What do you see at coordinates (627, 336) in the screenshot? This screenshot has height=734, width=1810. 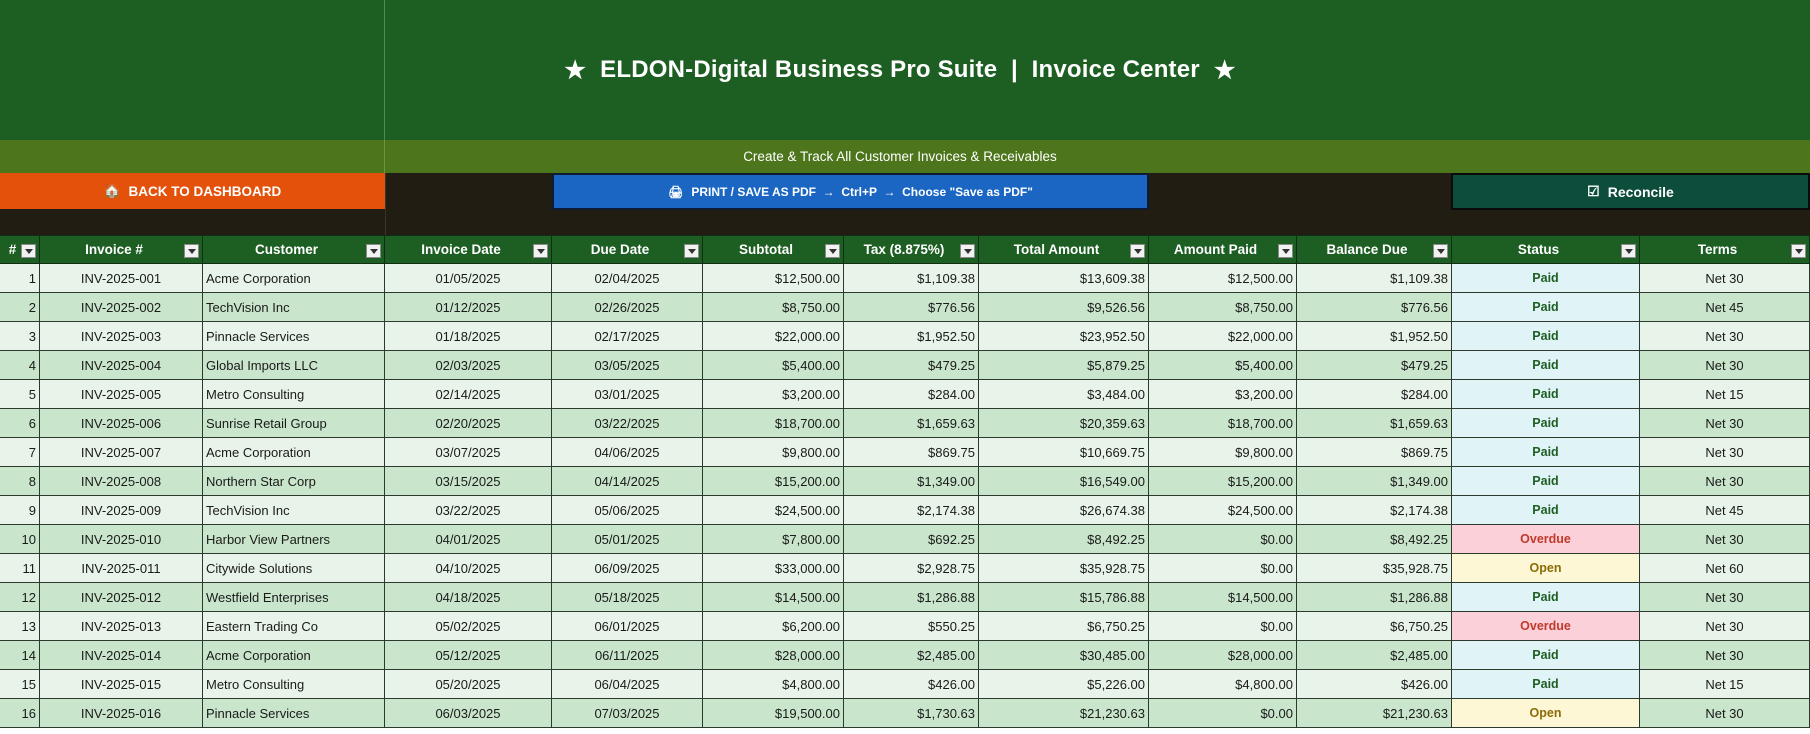 I see `cell-due-date: 02/17/2025` at bounding box center [627, 336].